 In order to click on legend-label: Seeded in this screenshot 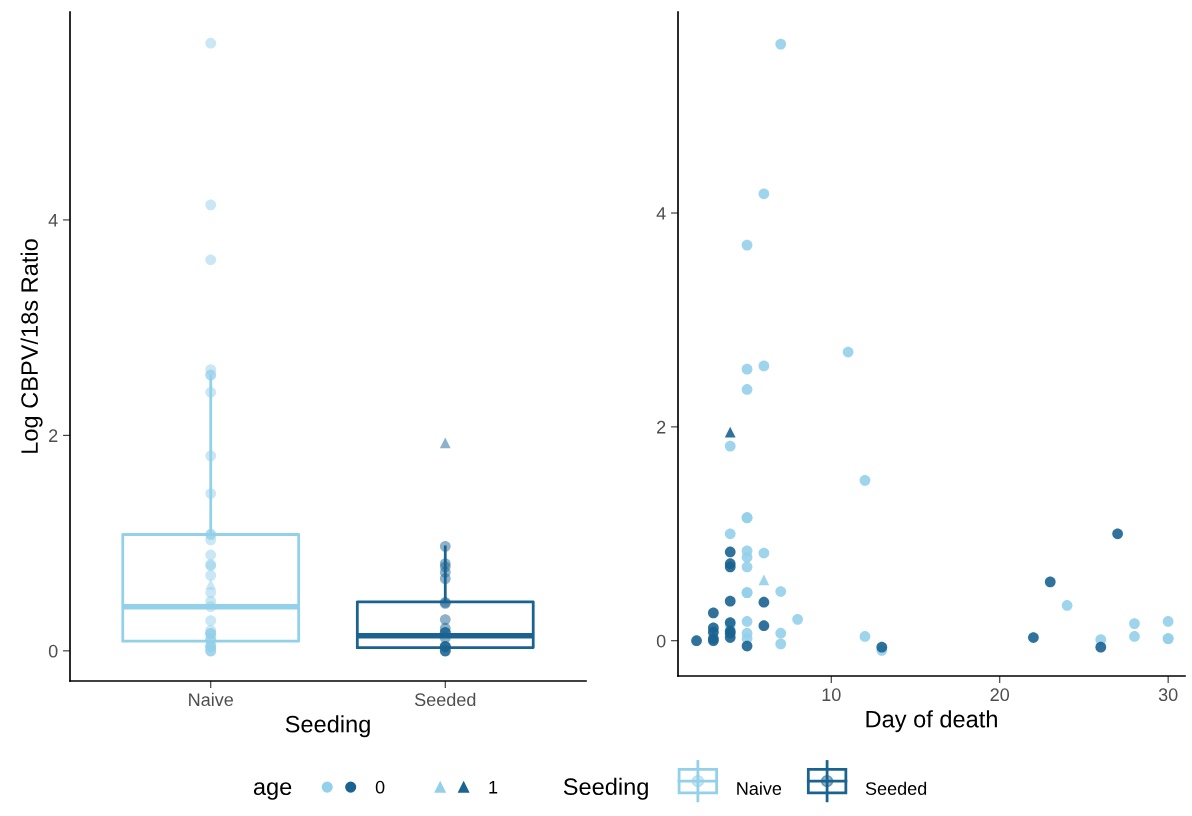, I will do `click(896, 788)`.